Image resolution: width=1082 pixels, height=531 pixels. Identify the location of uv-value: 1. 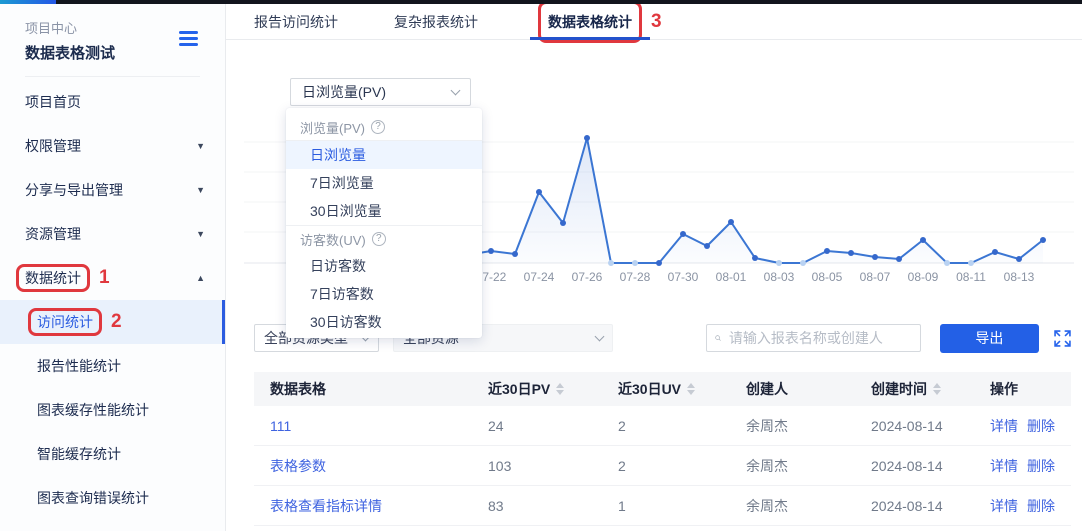
(622, 505).